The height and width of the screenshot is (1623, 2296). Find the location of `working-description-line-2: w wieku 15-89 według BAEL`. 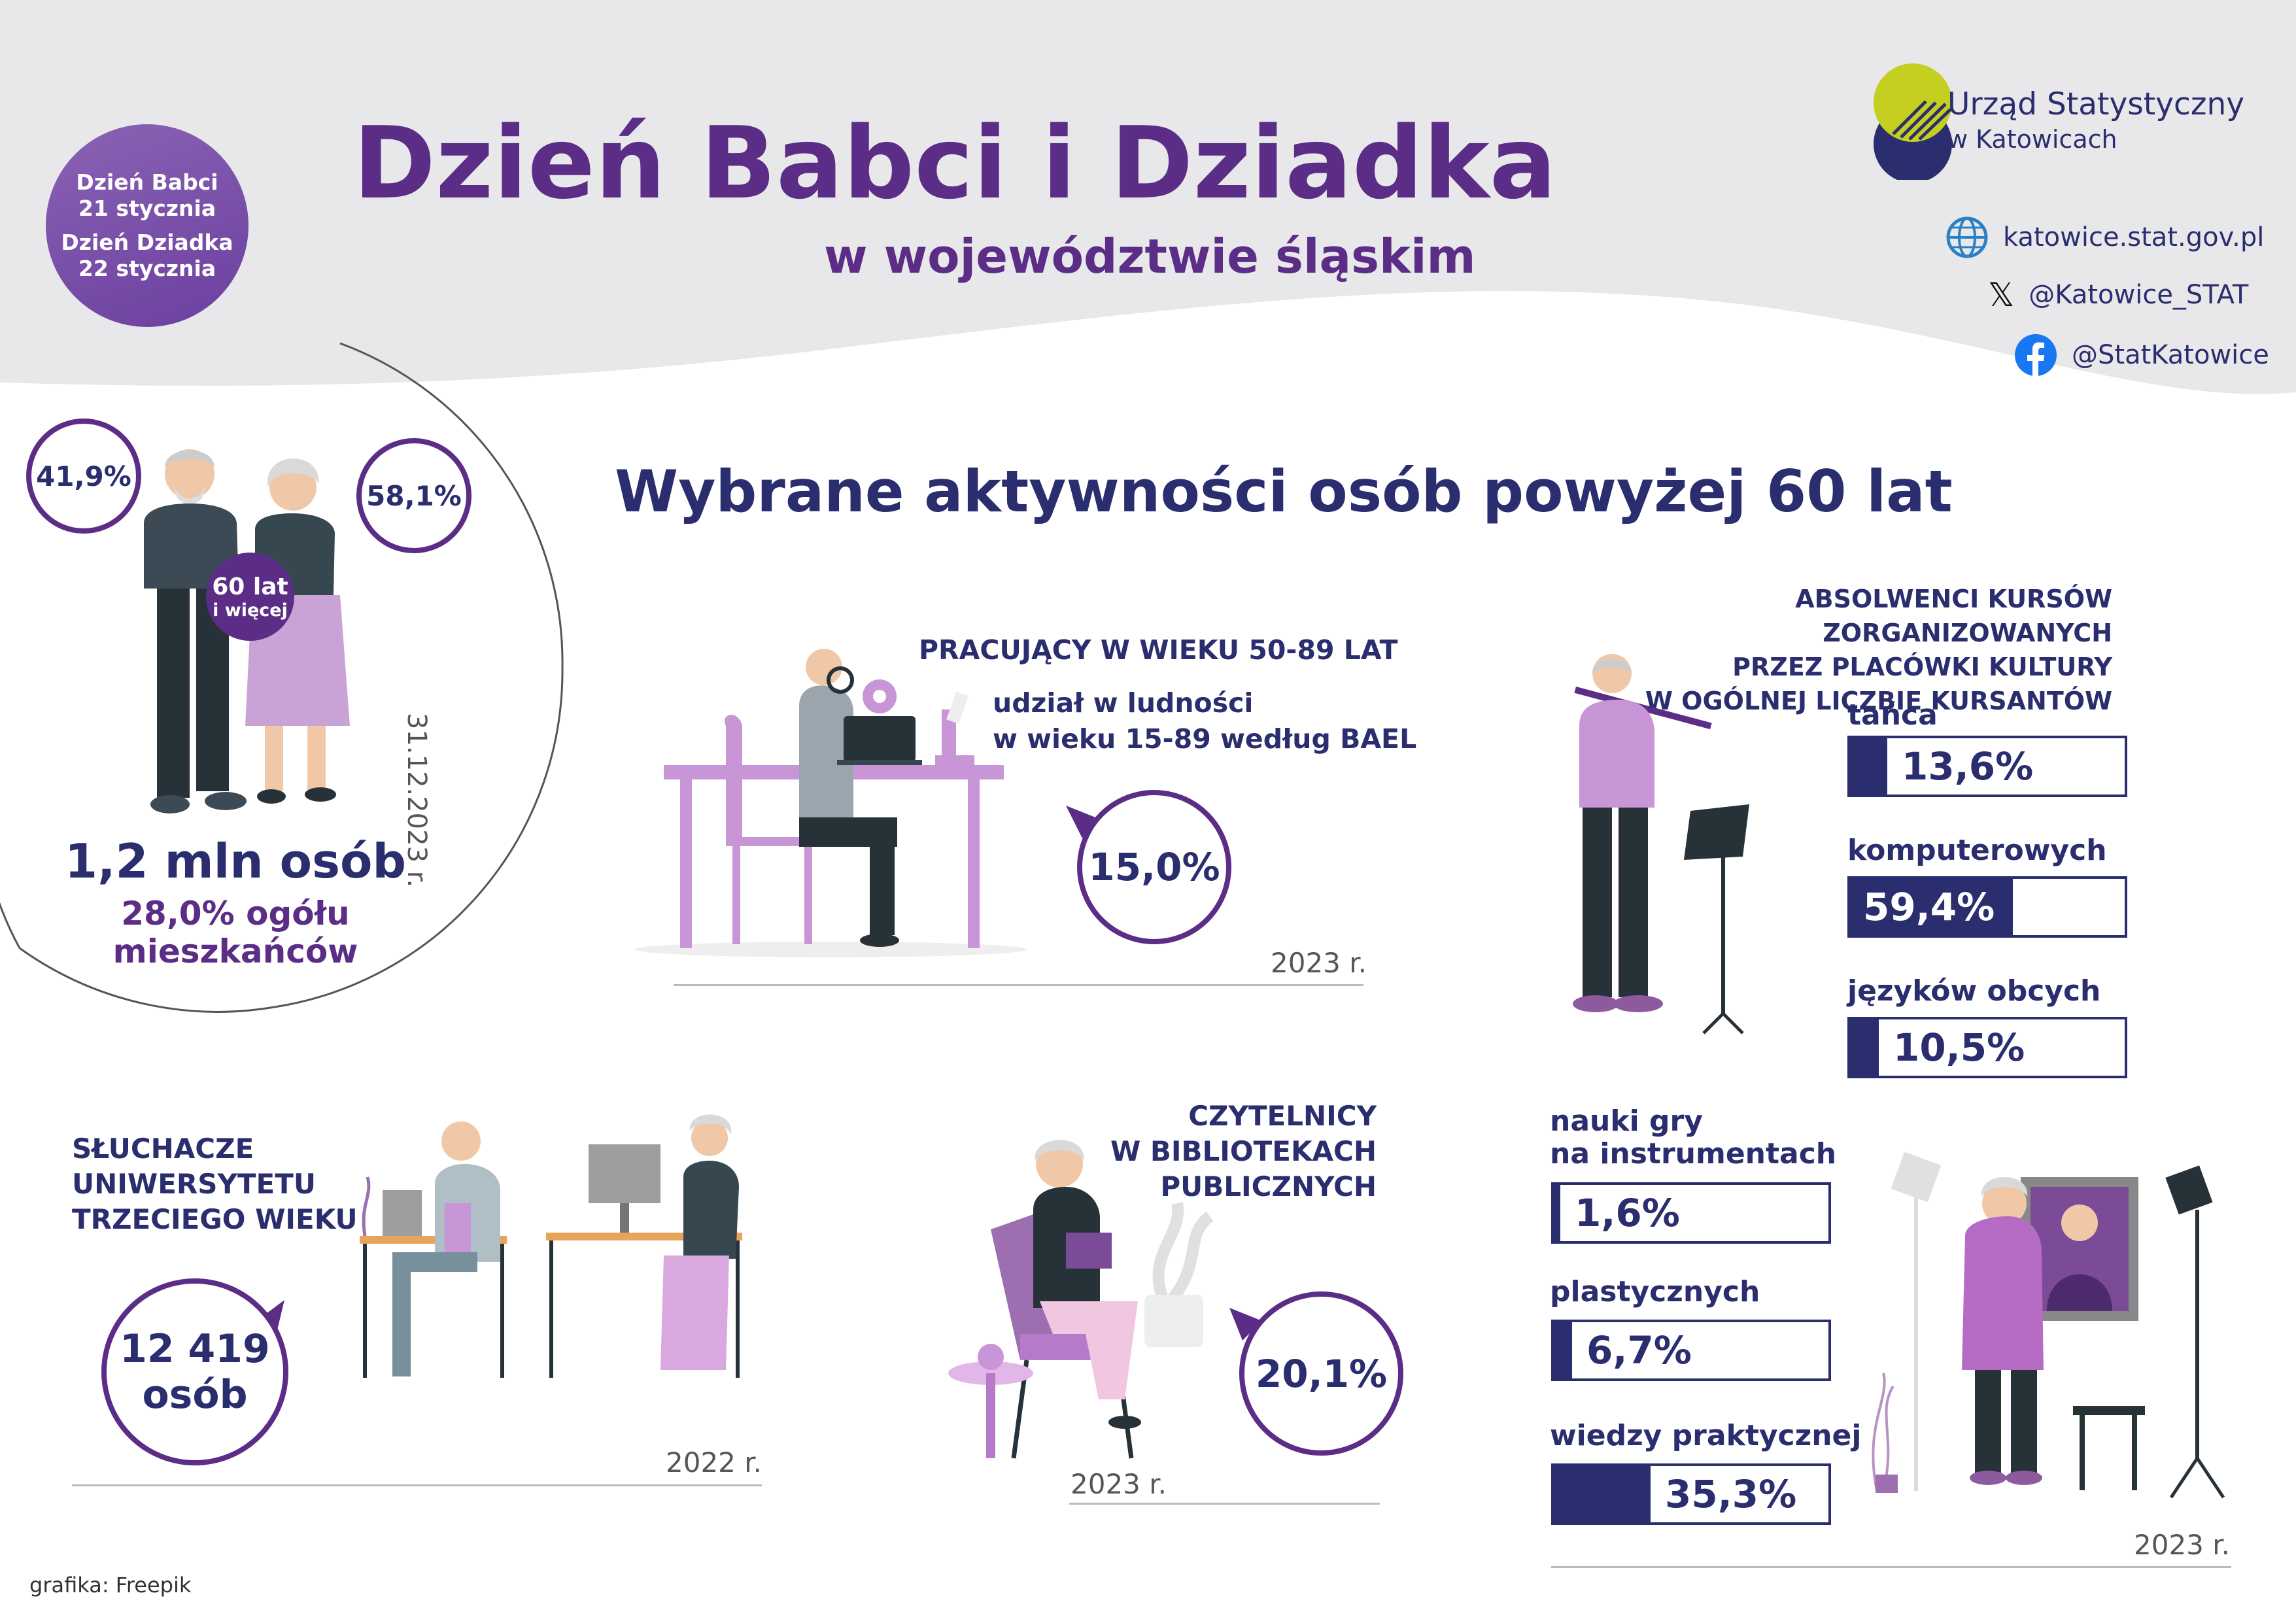

working-description-line-2: w wieku 15-89 według BAEL is located at coordinates (1205, 739).